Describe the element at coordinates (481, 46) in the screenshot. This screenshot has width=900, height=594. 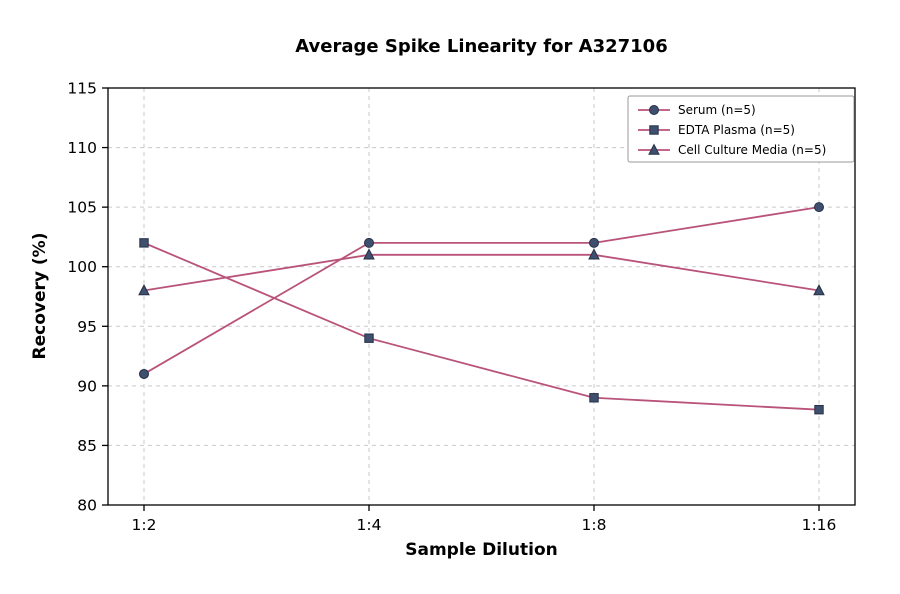
I see `chart-title: Average Spike Linearity for A327106` at that location.